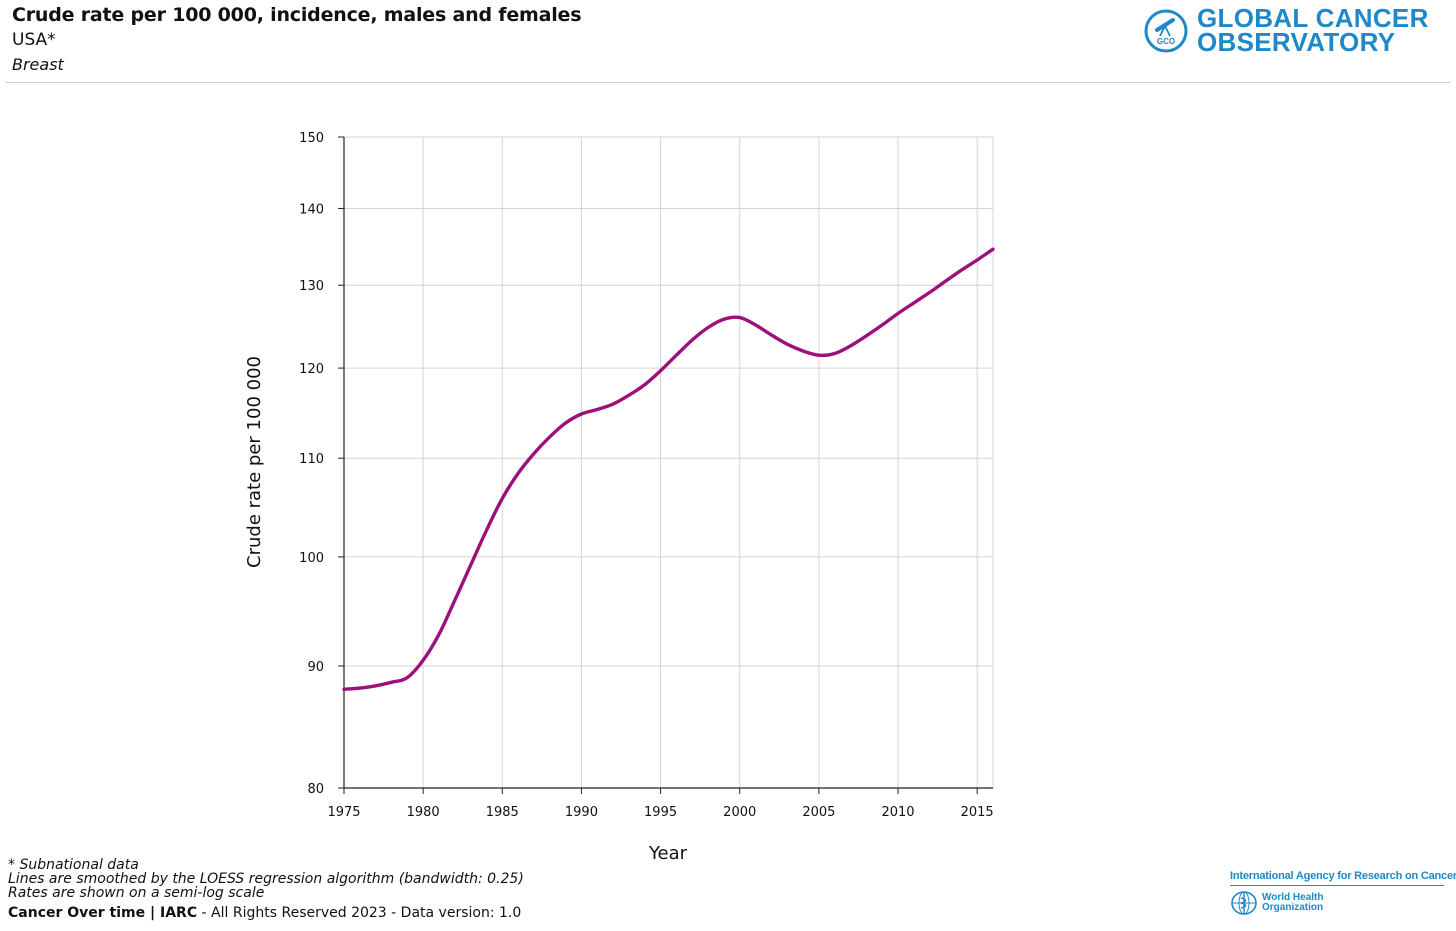 The width and height of the screenshot is (1456, 931). Describe the element at coordinates (897, 812) in the screenshot. I see `x-tick-label: 2010` at that location.